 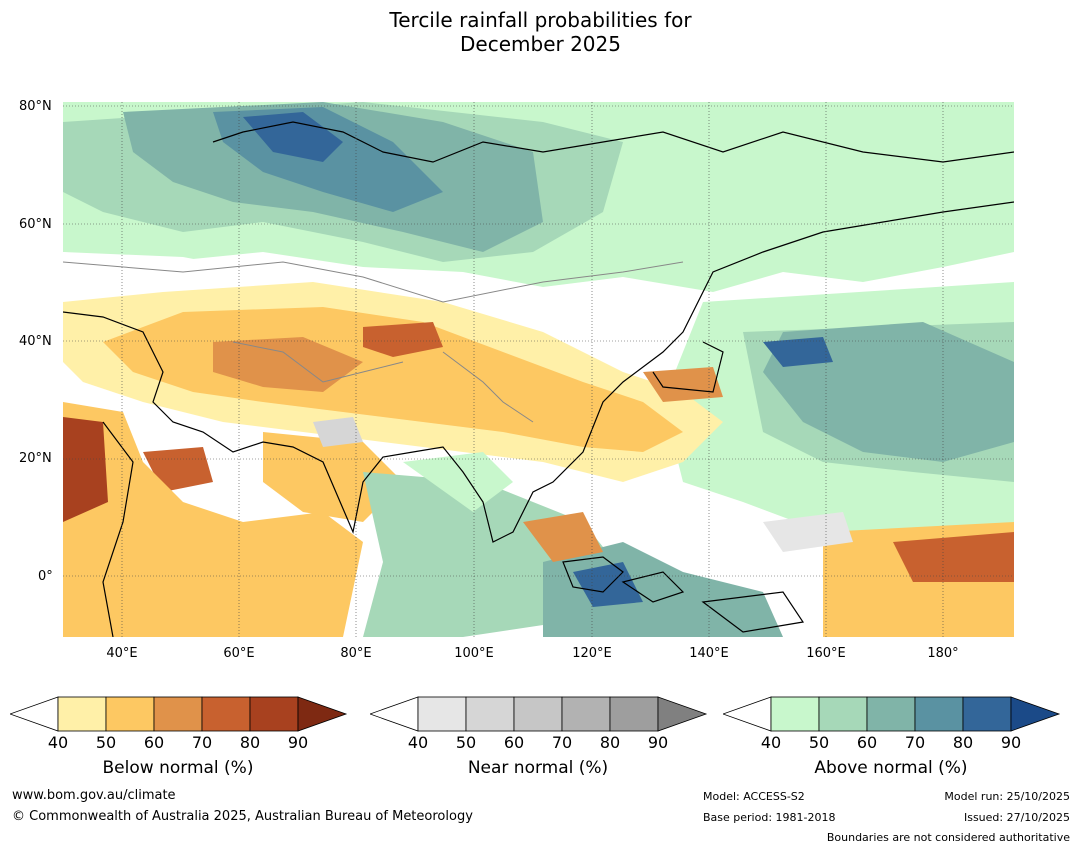 What do you see at coordinates (943, 653) in the screenshot?
I see `lon-label-180: 180°` at bounding box center [943, 653].